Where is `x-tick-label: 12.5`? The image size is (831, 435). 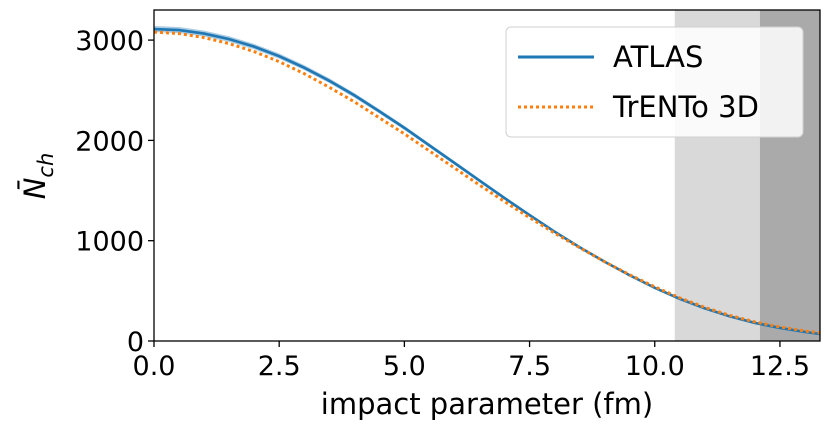 x-tick-label: 12.5 is located at coordinates (780, 366).